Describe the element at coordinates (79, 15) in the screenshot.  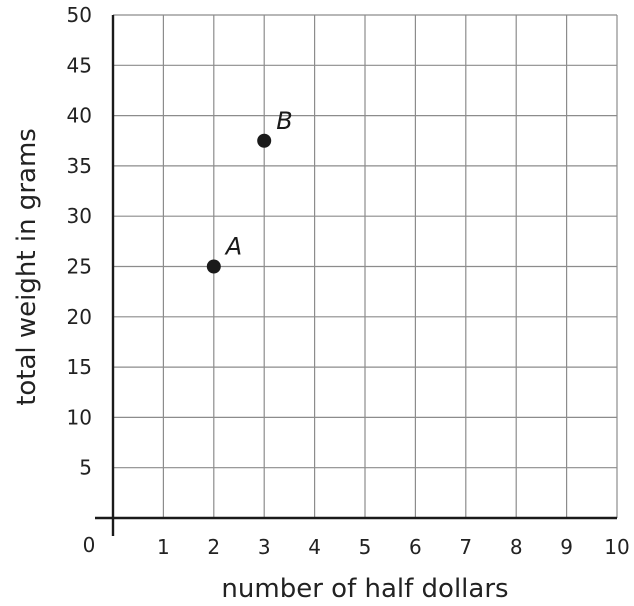
I see `y-tick-label: 50` at that location.